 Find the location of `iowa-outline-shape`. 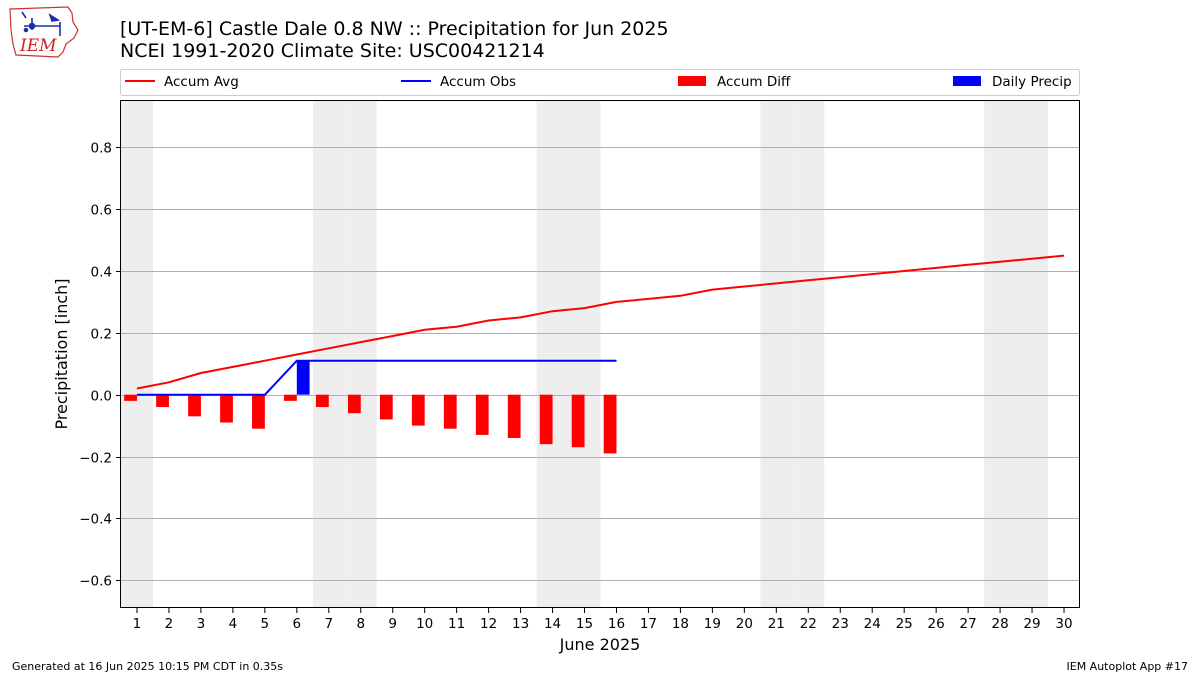

iowa-outline-shape is located at coordinates (44, 32).